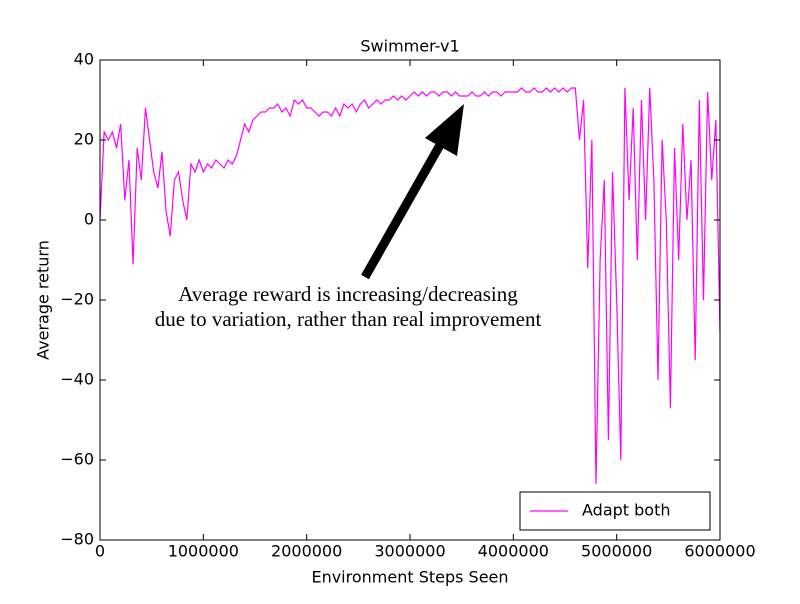 This screenshot has width=800, height=604. I want to click on arrow, so click(412, 192).